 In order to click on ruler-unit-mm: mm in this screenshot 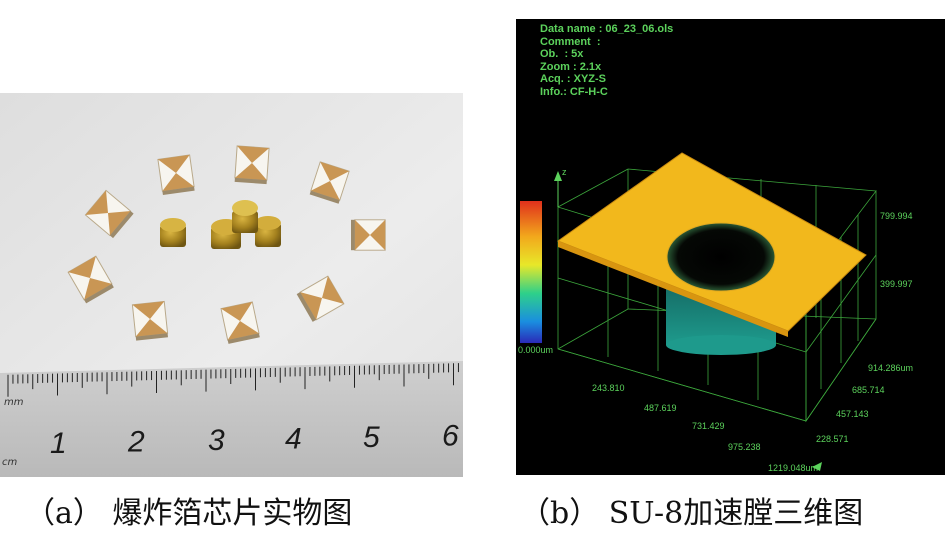, I will do `click(14, 402)`.